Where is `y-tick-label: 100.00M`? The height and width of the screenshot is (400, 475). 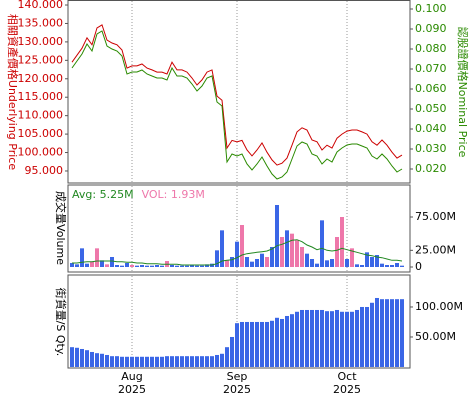 y-tick-label: 100.00M is located at coordinates (439, 306).